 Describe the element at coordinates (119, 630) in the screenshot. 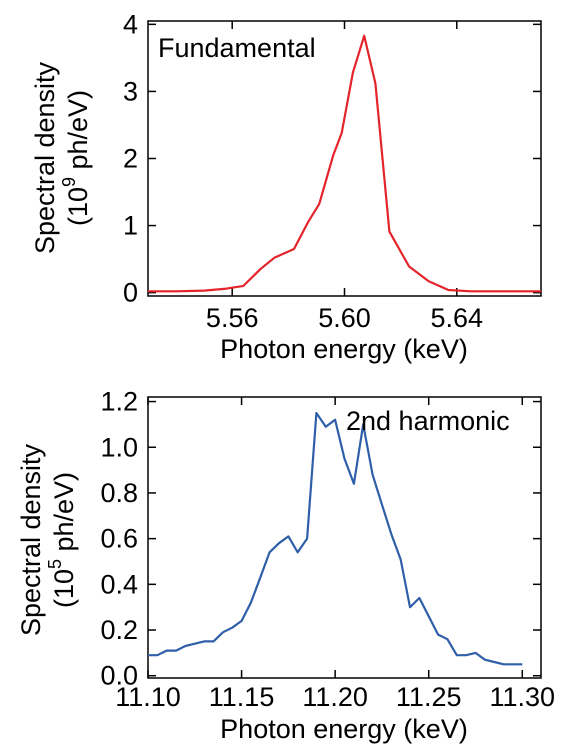

I see `y-tick-label: 0.2` at that location.